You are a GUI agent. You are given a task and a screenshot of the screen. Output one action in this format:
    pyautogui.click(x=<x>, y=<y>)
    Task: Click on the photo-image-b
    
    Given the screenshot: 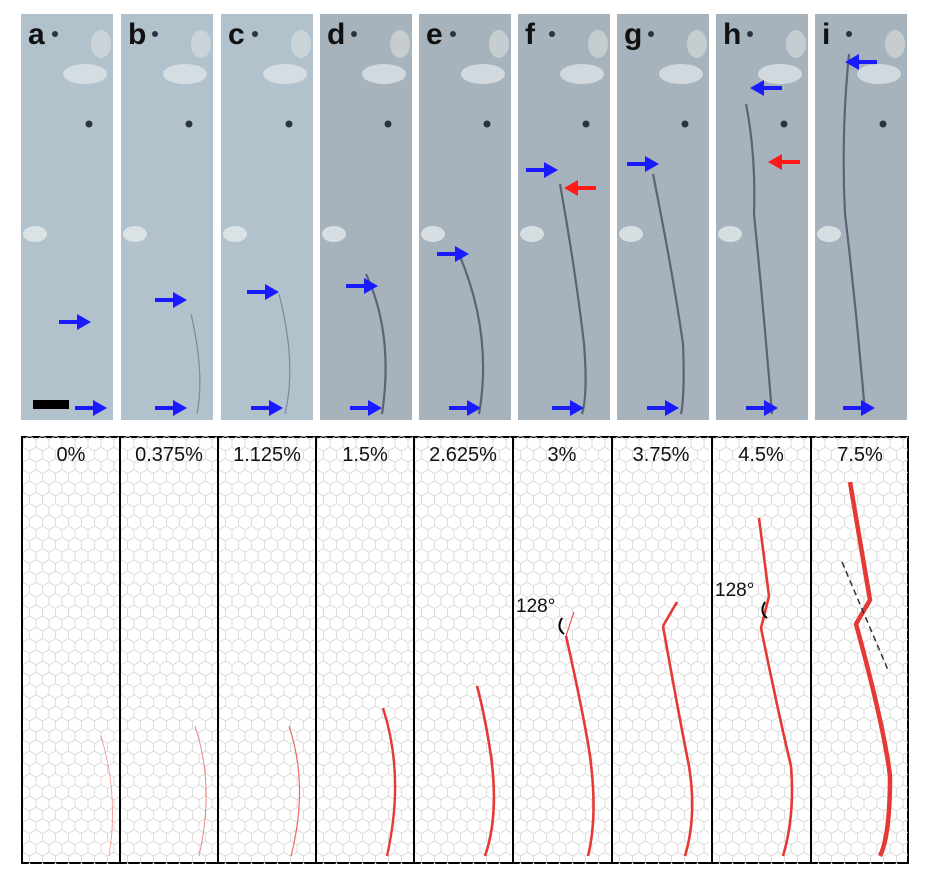 What is the action you would take?
    pyautogui.click(x=167, y=217)
    